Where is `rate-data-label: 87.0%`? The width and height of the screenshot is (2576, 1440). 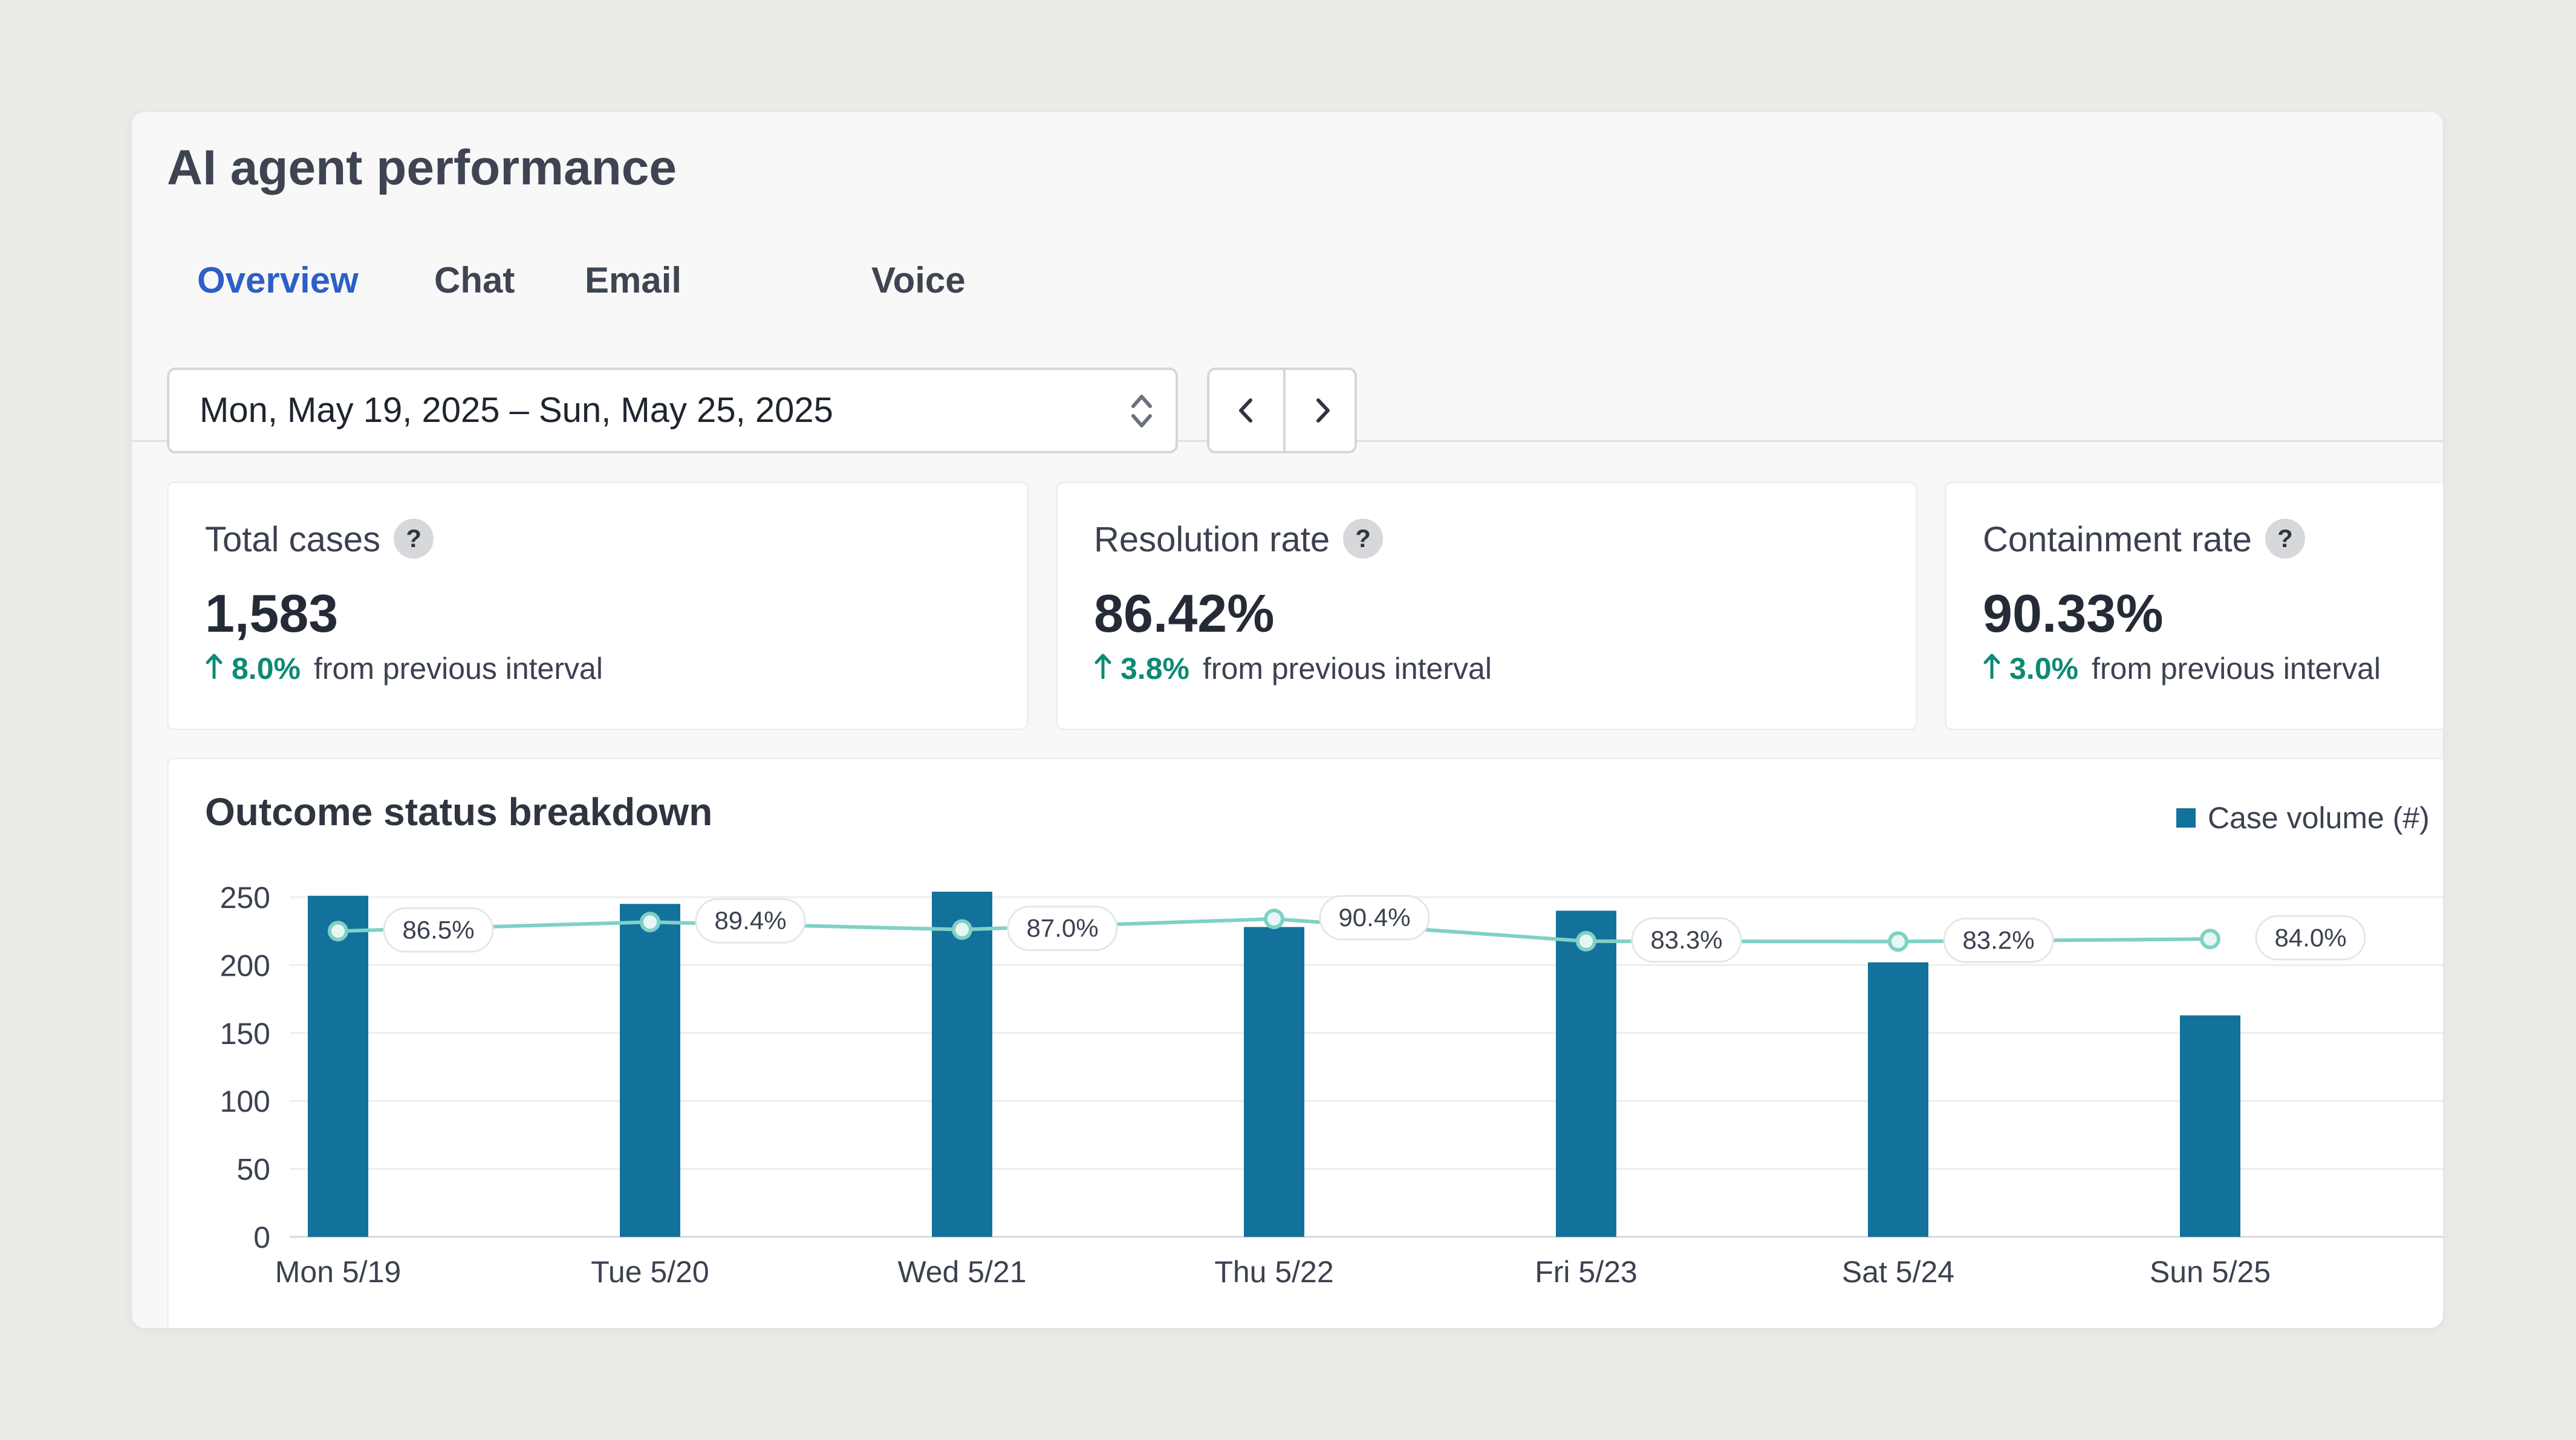
rate-data-label: 87.0% is located at coordinates (1062, 928).